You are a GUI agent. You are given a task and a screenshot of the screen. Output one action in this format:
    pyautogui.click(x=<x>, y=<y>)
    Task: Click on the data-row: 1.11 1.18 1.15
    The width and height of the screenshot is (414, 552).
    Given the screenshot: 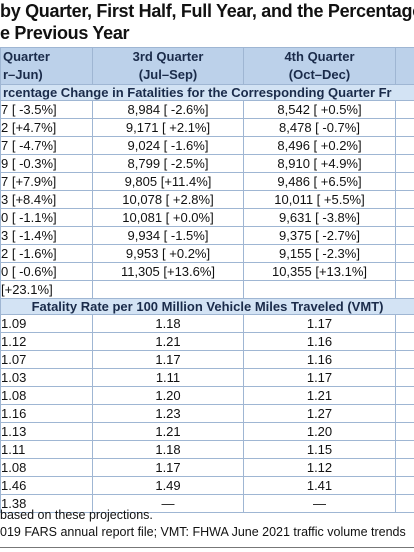 What is the action you would take?
    pyautogui.click(x=207, y=449)
    